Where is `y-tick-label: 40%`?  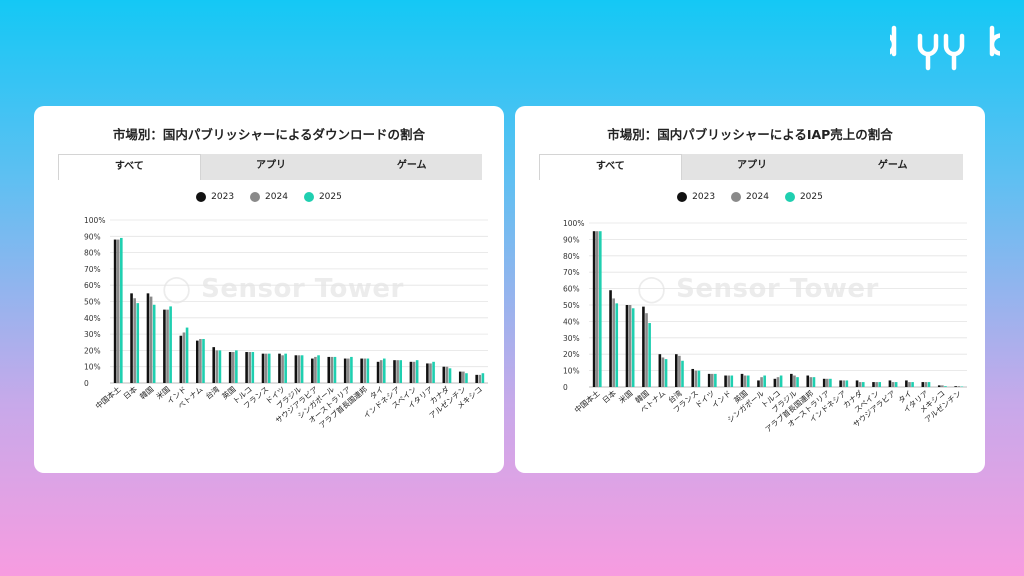
y-tick-label: 40% is located at coordinates (92, 318).